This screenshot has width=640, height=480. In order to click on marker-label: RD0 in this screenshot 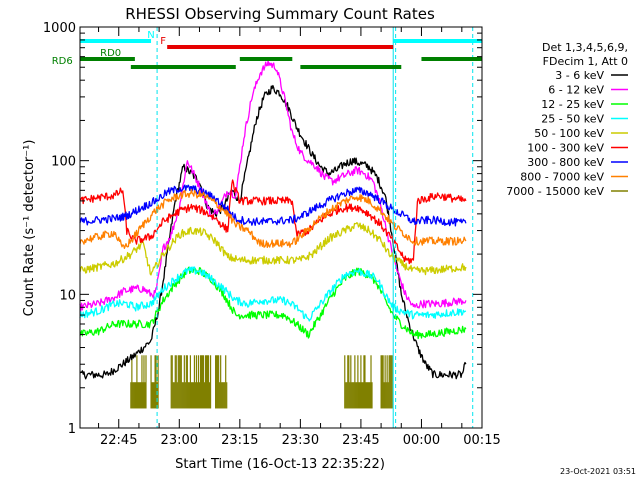, I will do `click(110, 53)`.